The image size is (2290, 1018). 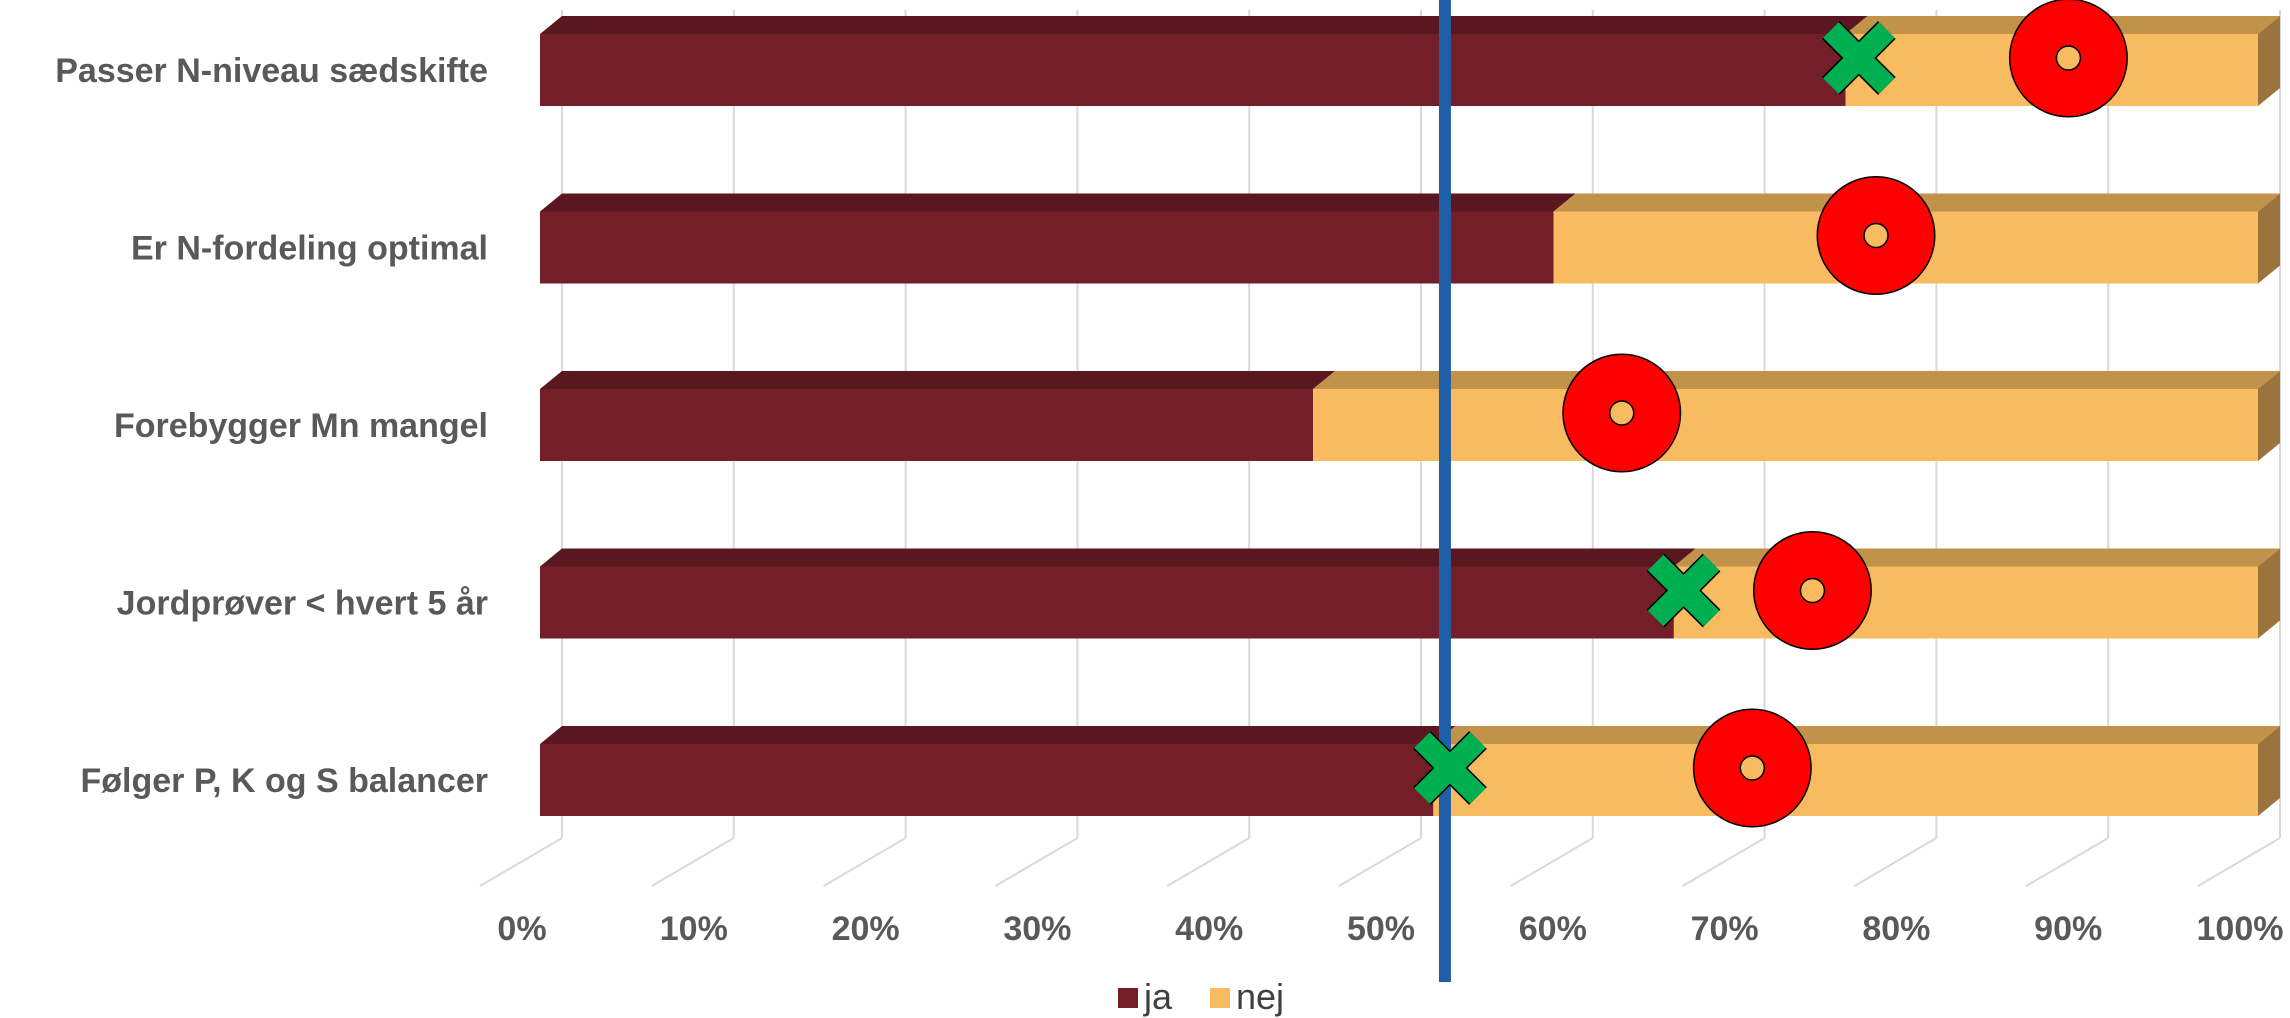 What do you see at coordinates (1553, 929) in the screenshot?
I see `x-tick-label: 60%` at bounding box center [1553, 929].